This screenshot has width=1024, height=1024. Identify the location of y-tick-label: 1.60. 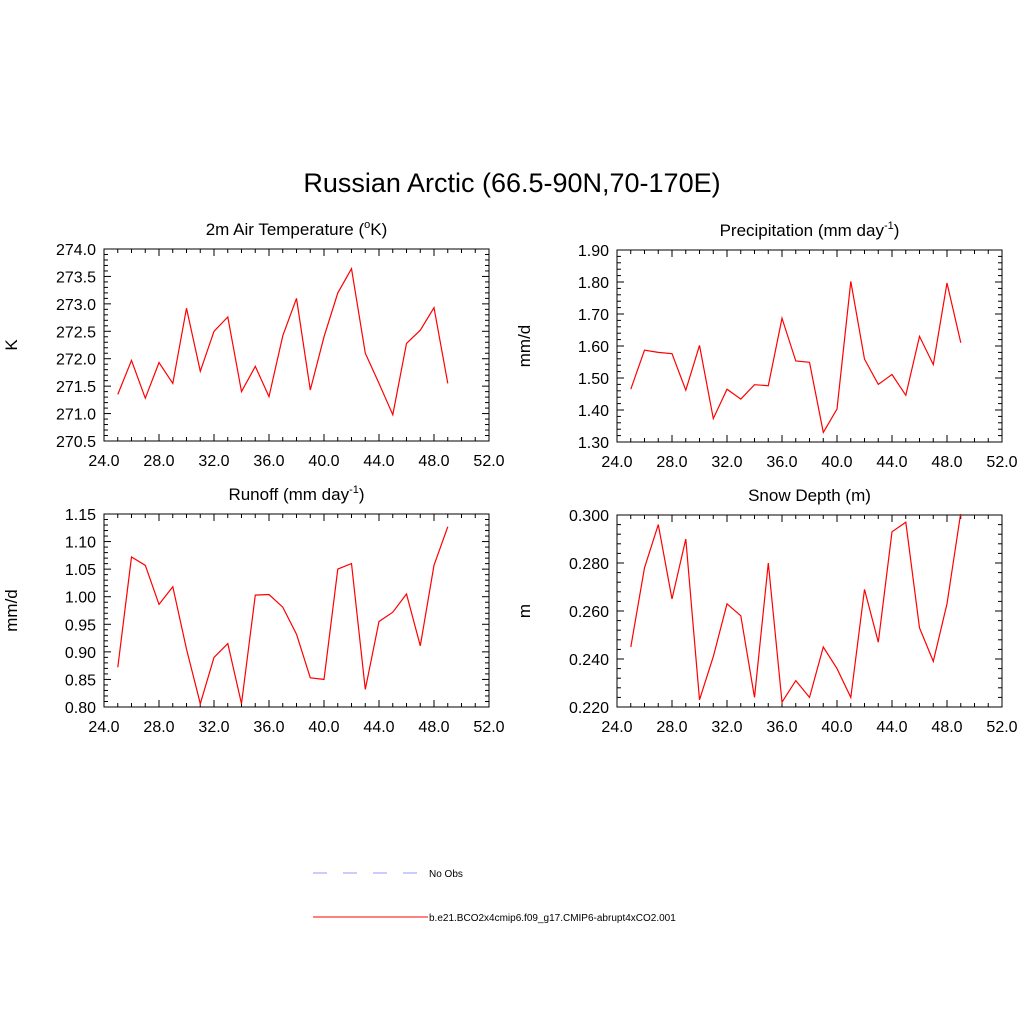
(593, 347).